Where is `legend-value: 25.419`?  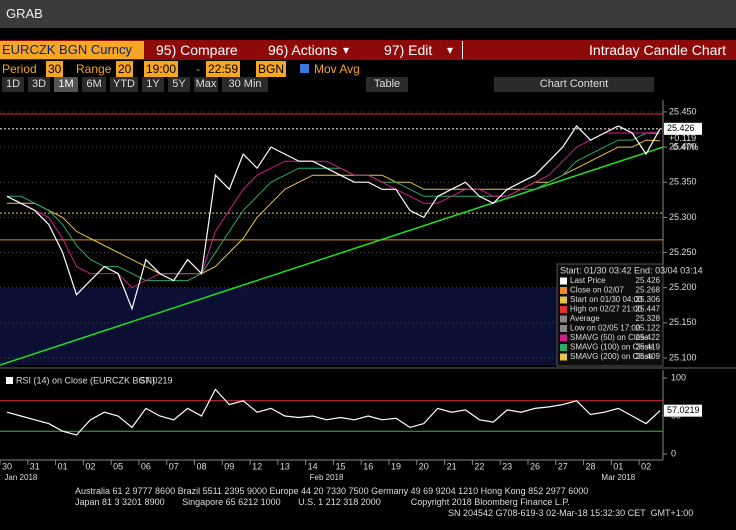
legend-value: 25.419 is located at coordinates (648, 347).